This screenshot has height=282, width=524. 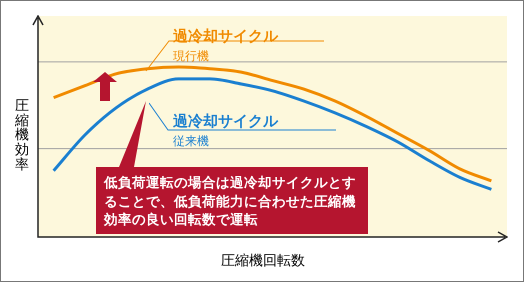 What do you see at coordinates (263, 261) in the screenshot?
I see `x-axis-title: 圧縮機回転数` at bounding box center [263, 261].